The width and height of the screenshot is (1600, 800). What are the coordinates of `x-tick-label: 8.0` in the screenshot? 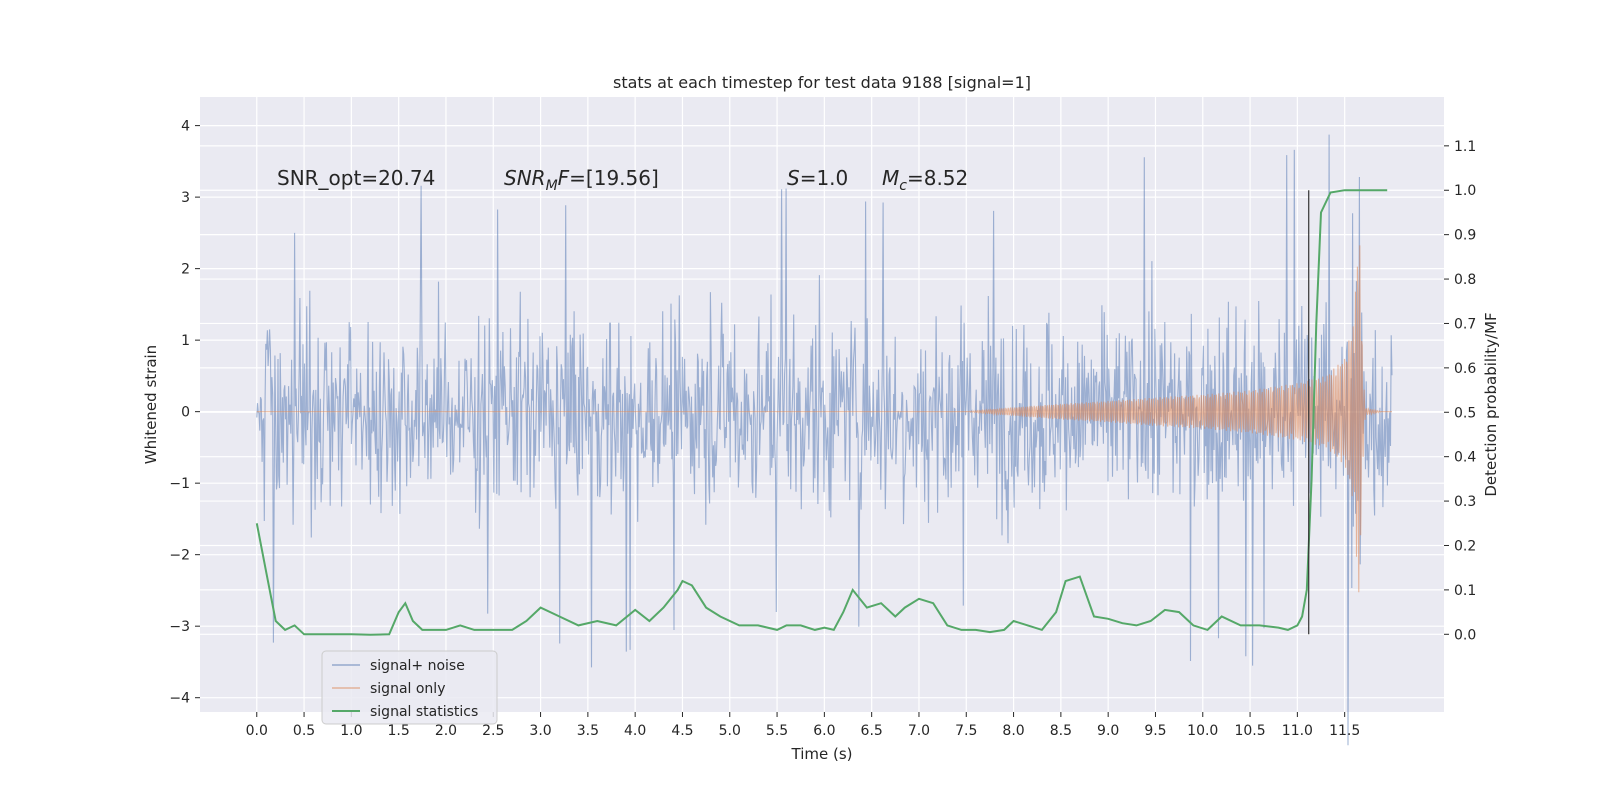 It's located at (1013, 731).